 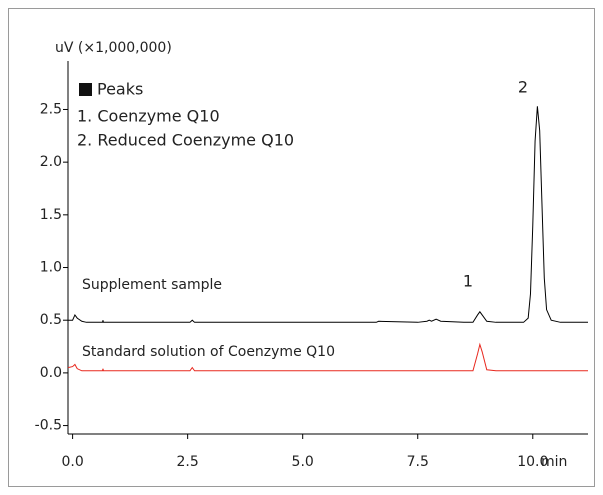 I want to click on x-tick-label: 0.0, so click(x=72, y=462).